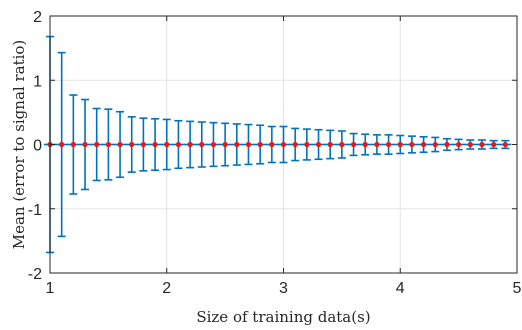 This screenshot has height=330, width=522. I want to click on x-tick-labels: 1 2 3 4 5, so click(284, 288).